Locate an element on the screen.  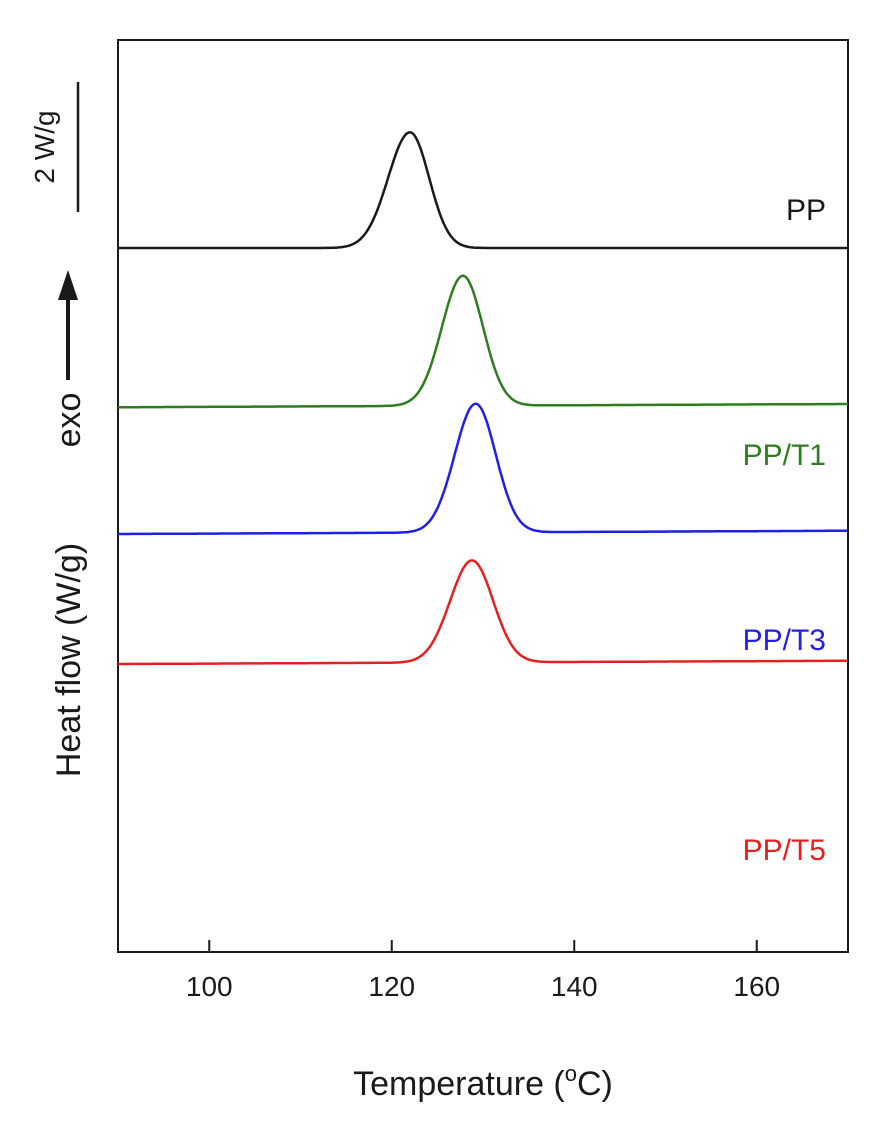
series-line-pp is located at coordinates (483, 190).